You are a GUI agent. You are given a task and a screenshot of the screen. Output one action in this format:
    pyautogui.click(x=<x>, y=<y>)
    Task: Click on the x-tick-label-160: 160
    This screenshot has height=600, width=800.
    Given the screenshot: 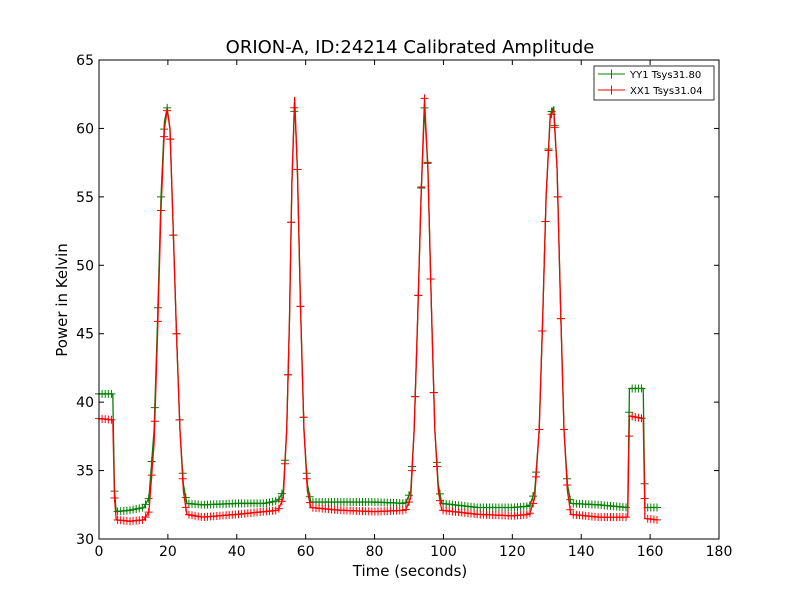 What is the action you would take?
    pyautogui.click(x=650, y=552)
    